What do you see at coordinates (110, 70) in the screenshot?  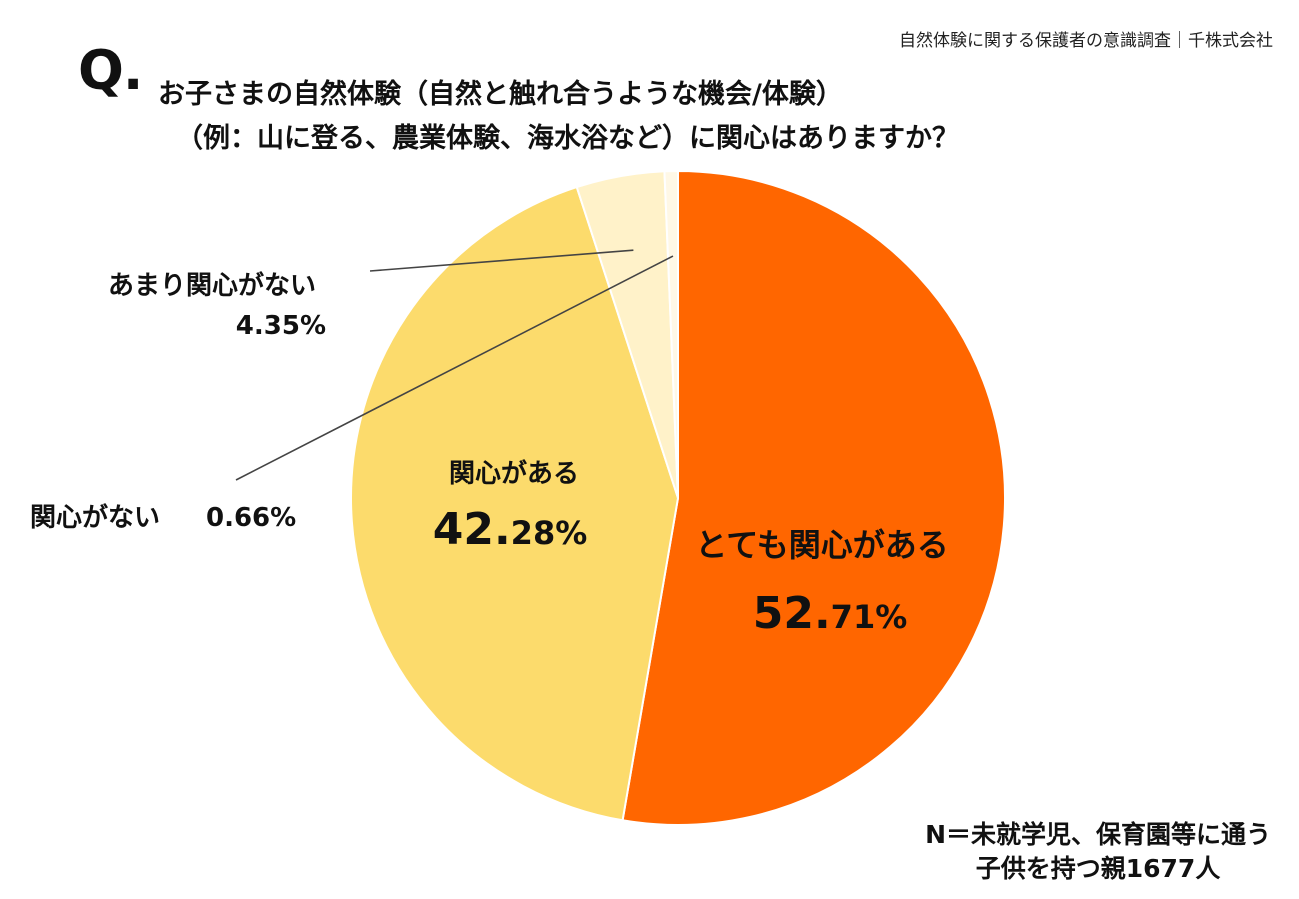 I see `question-marker: Q.` at bounding box center [110, 70].